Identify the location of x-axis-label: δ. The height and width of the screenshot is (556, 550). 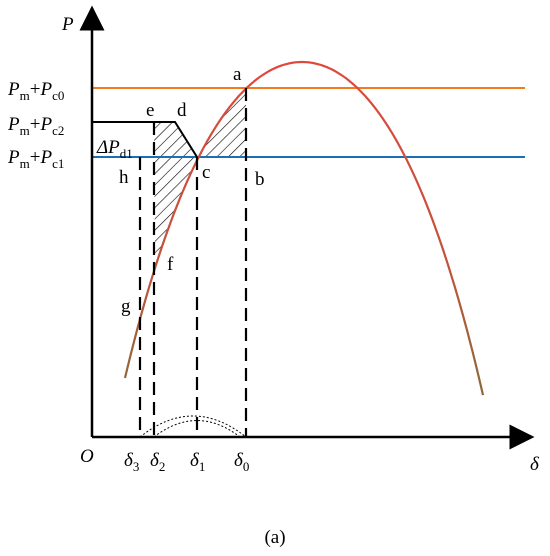
(535, 464).